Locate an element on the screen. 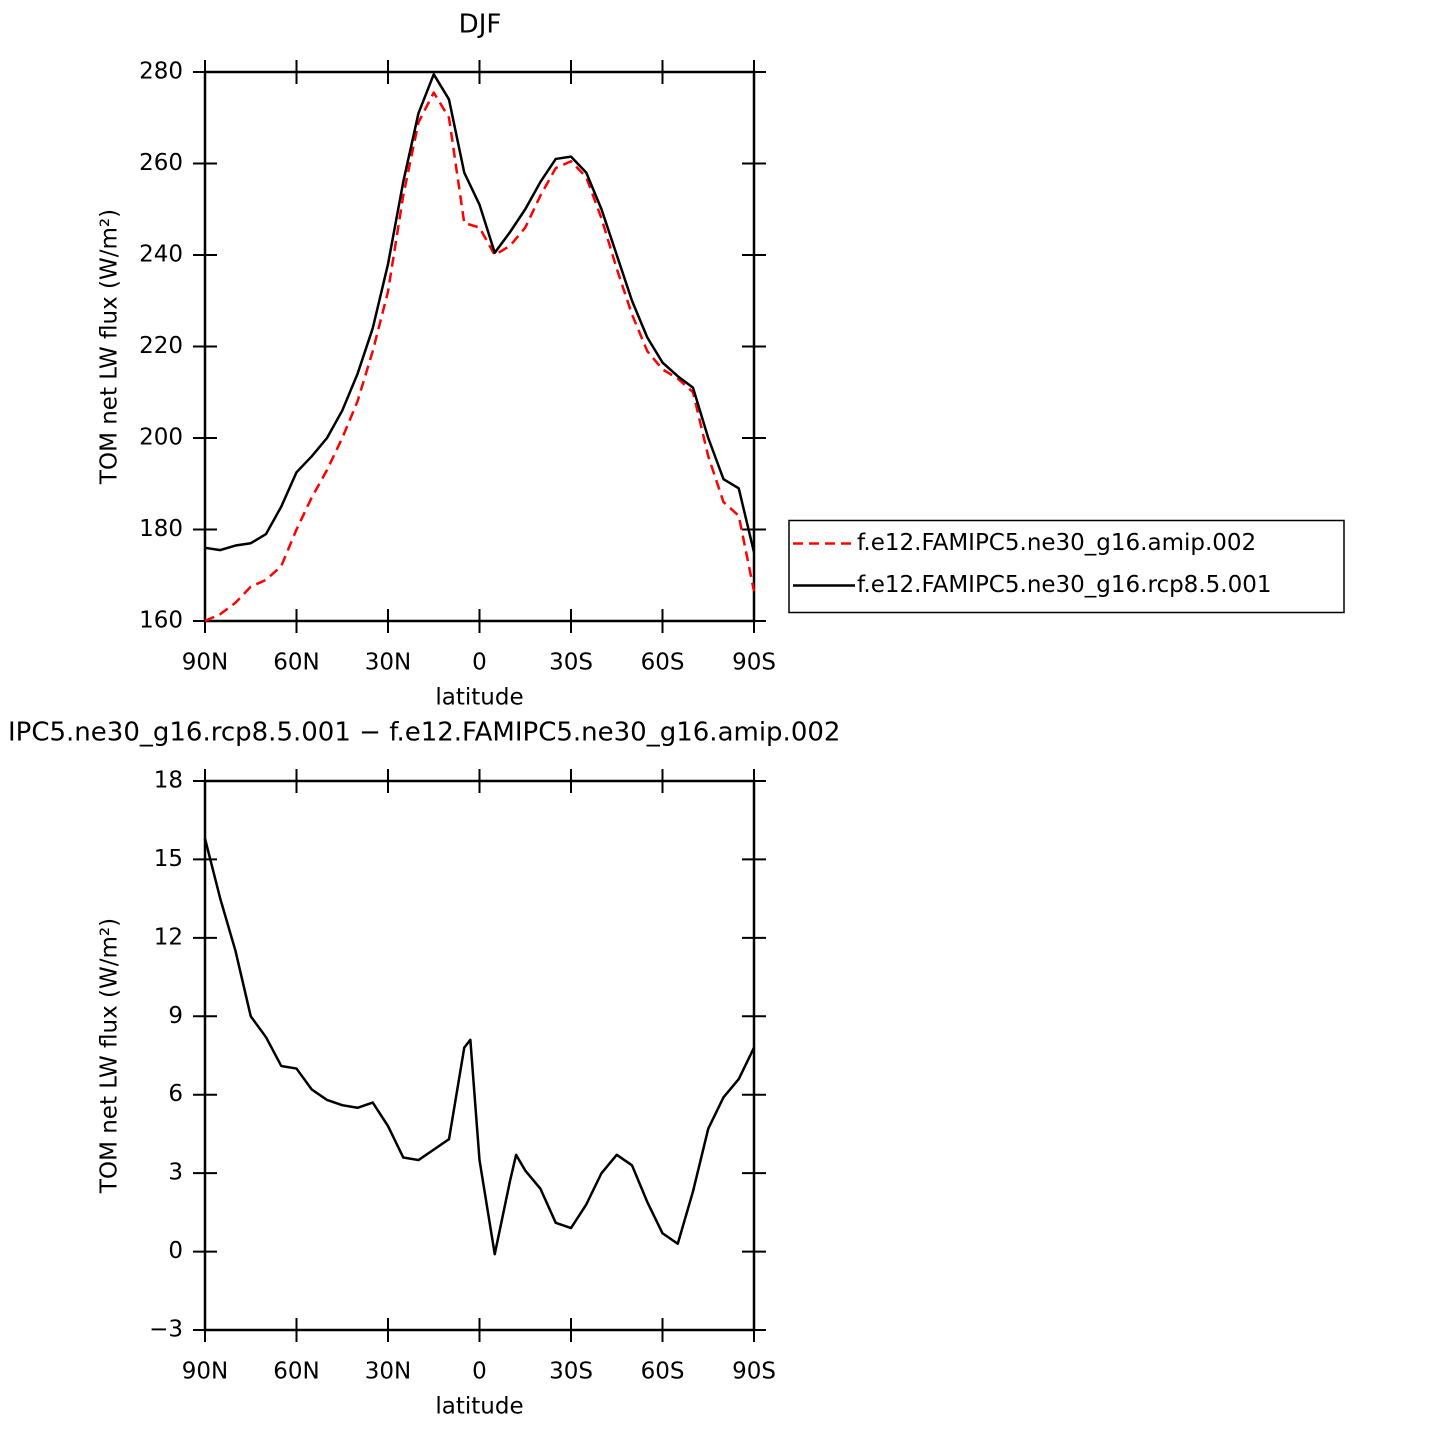 Image resolution: width=1430 pixels, height=1430 pixels. chart-title: DJF is located at coordinates (480, 25).